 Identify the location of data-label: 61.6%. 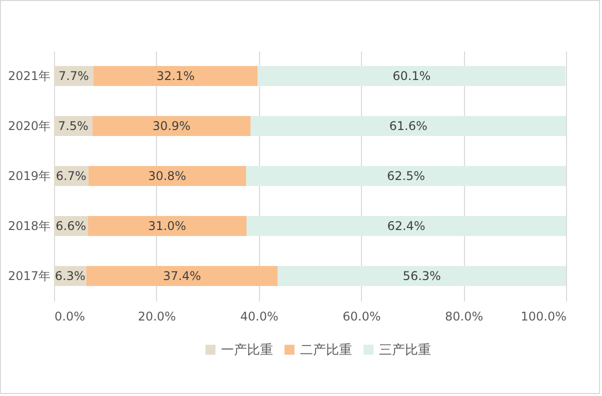
(408, 126).